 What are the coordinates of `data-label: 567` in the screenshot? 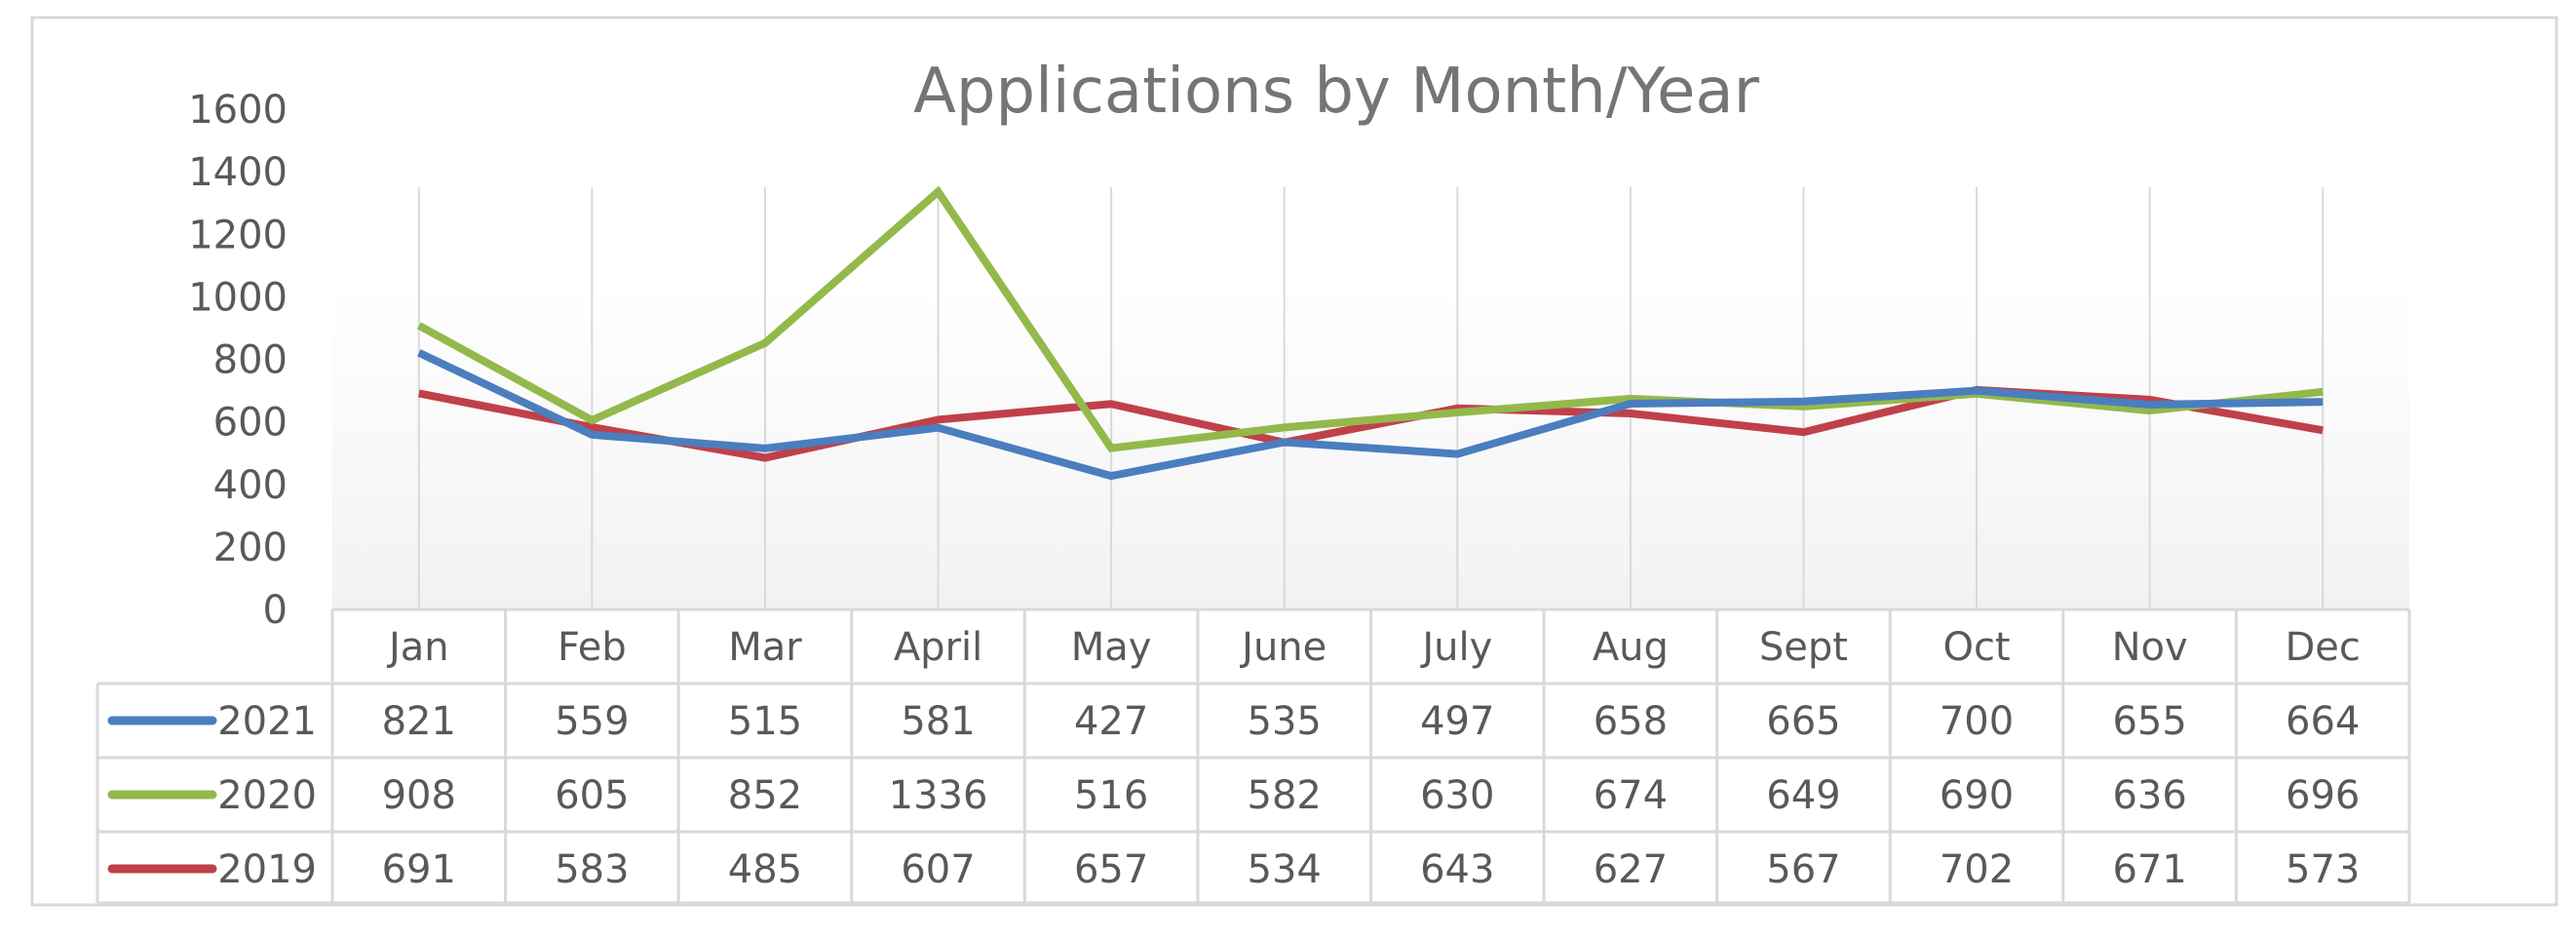 It's located at (1803, 870).